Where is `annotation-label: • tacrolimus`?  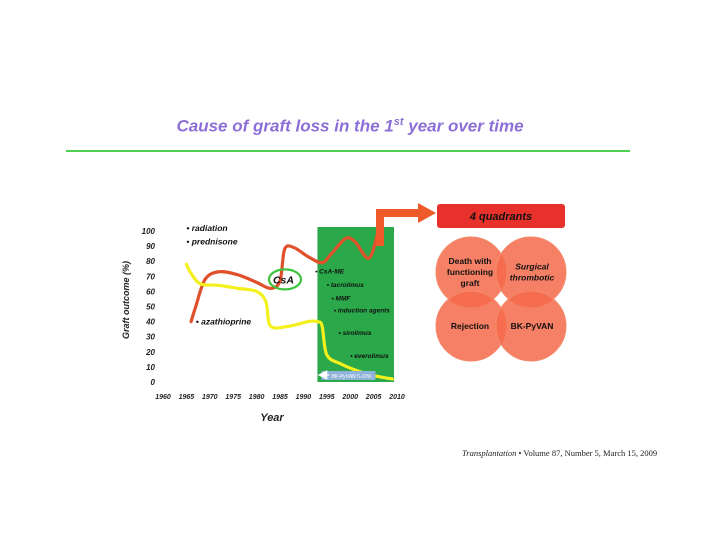
annotation-label: • tacrolimus is located at coordinates (345, 285).